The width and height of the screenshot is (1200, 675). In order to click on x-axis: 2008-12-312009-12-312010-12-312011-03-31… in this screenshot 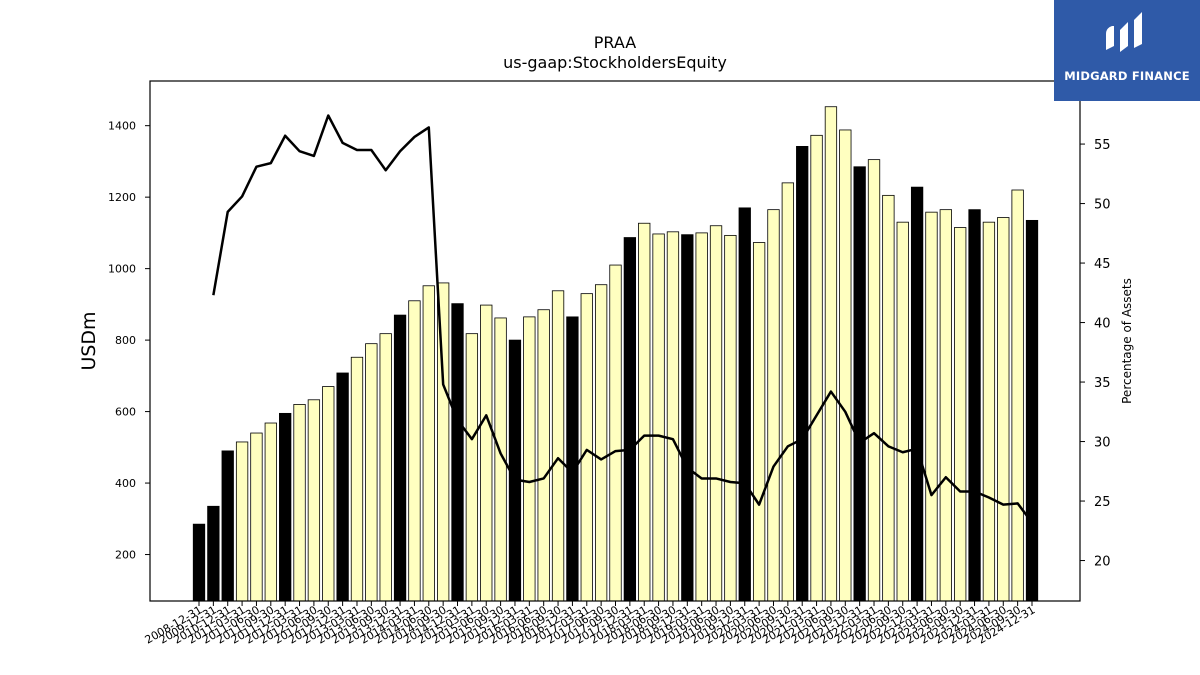, I will do `click(590, 624)`.